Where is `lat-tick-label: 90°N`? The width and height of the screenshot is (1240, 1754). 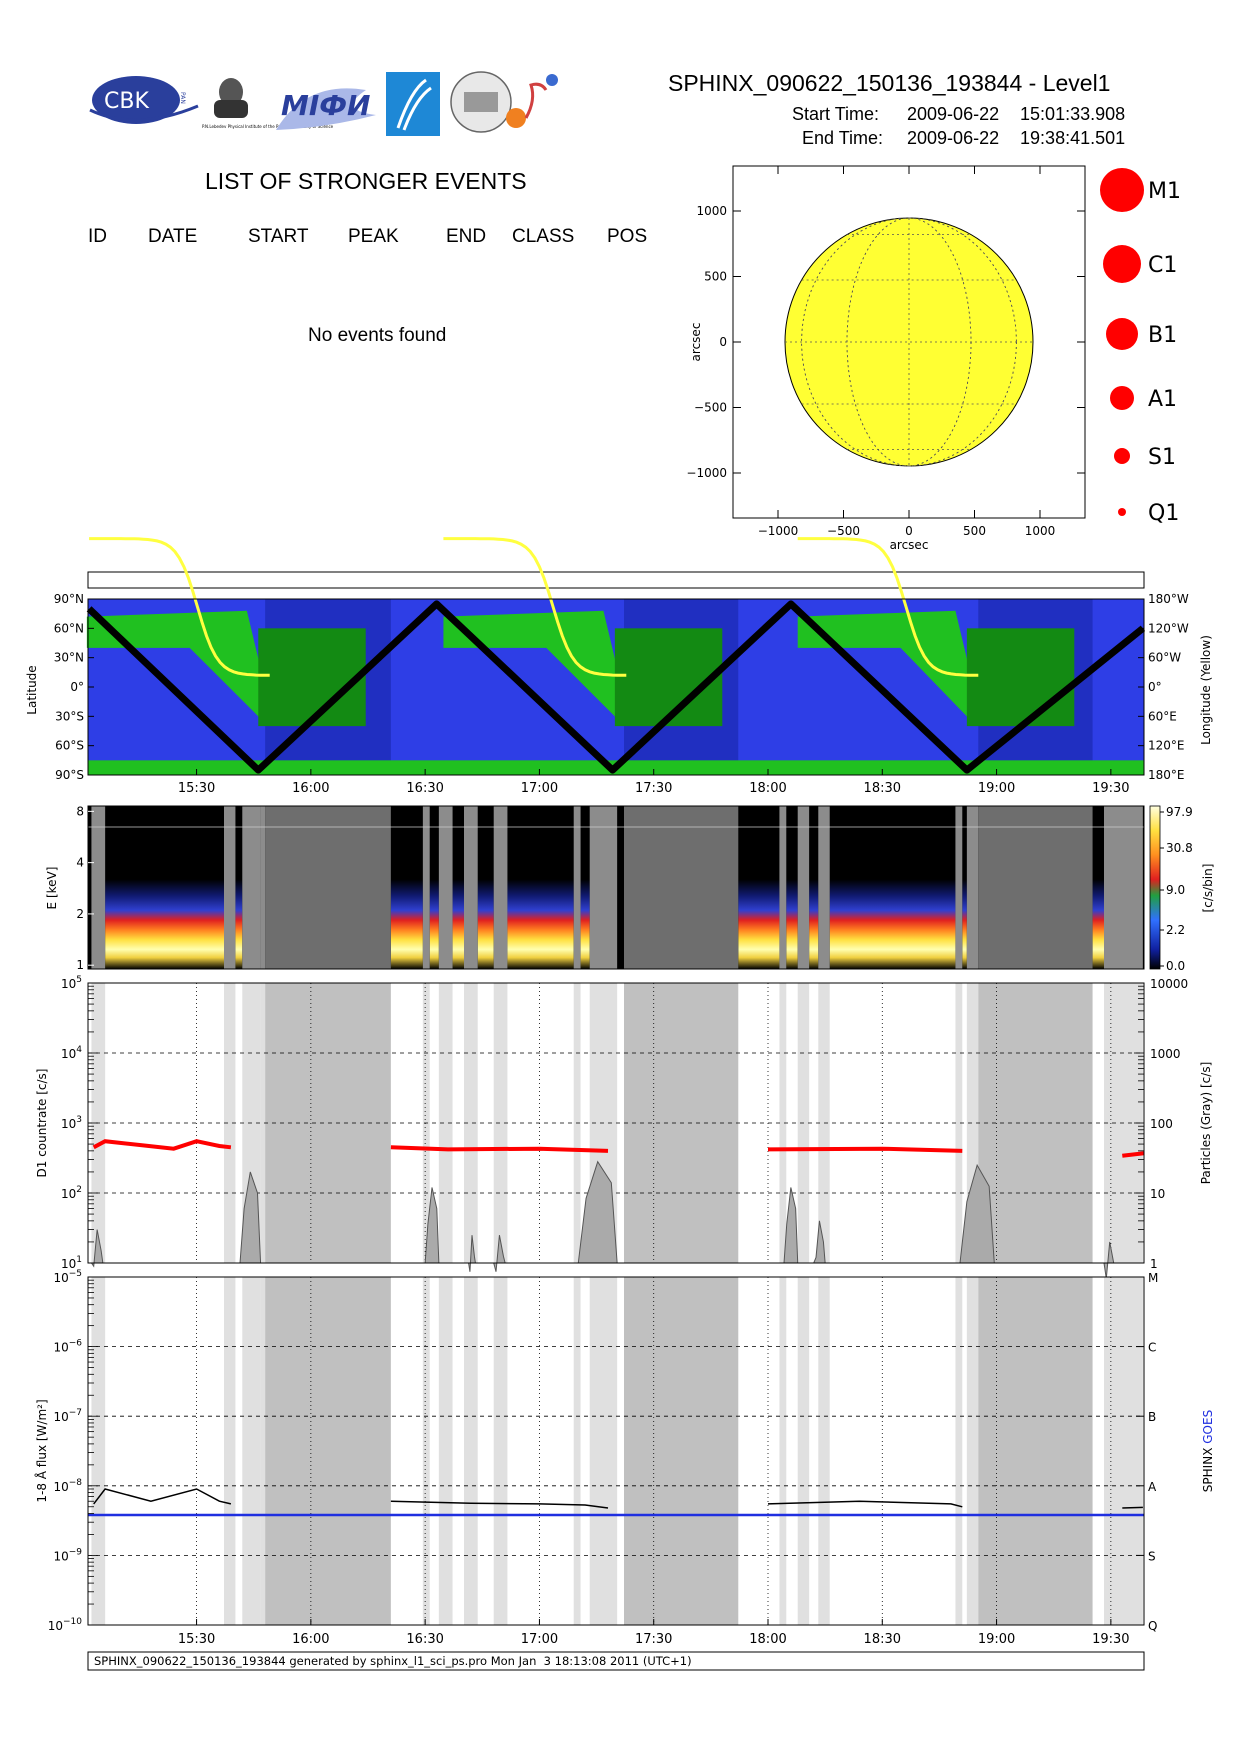 lat-tick-label: 90°N is located at coordinates (69, 599).